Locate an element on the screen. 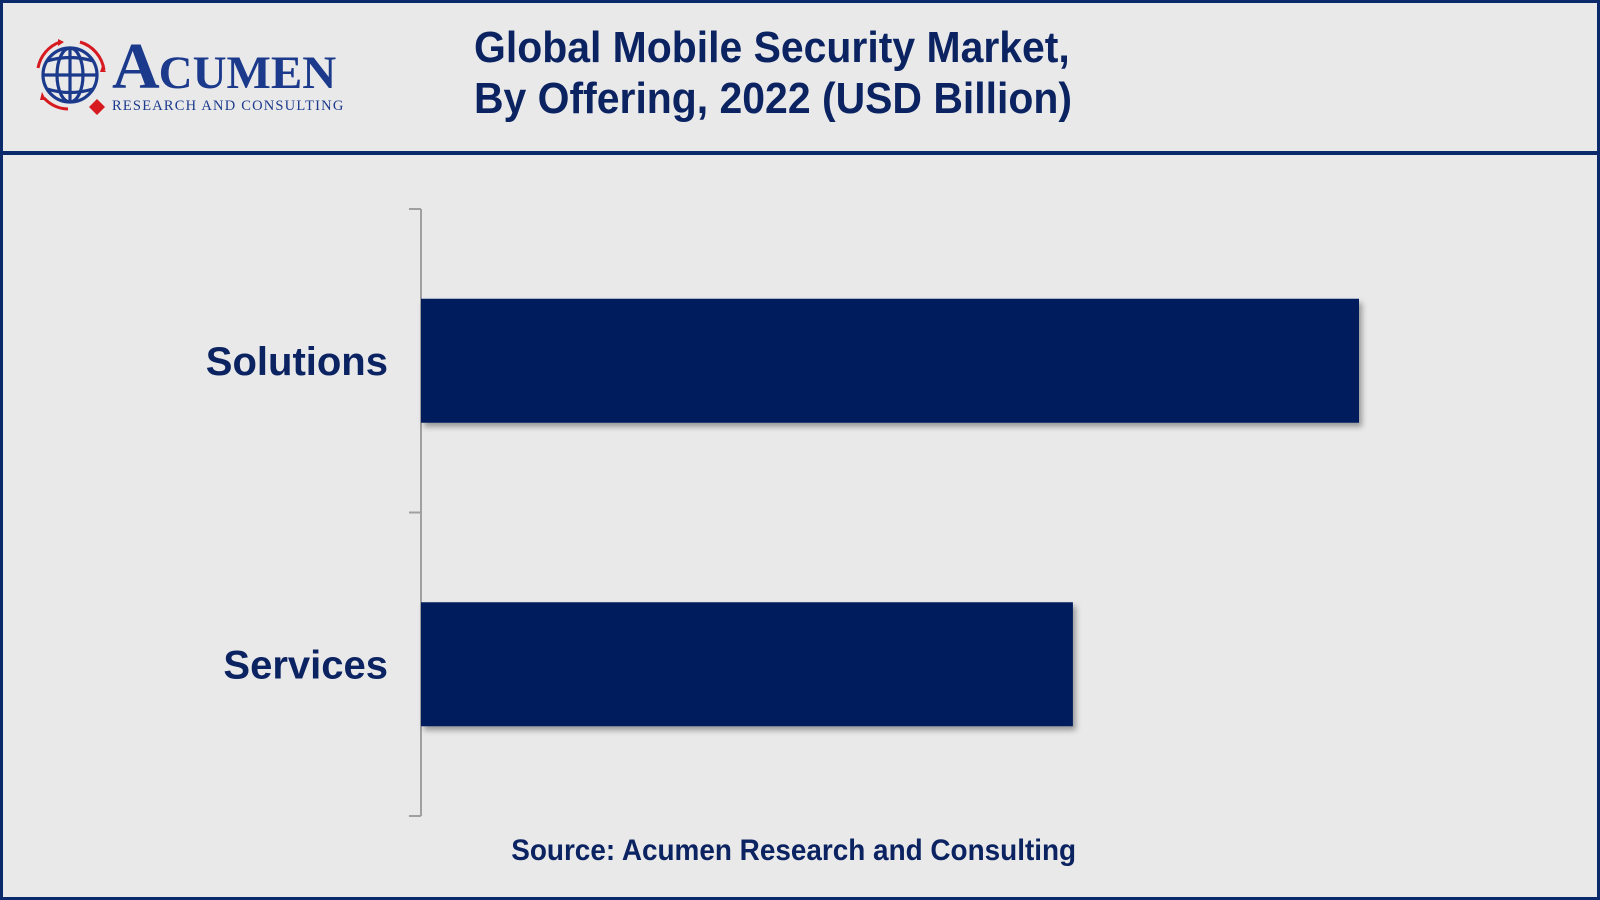 The width and height of the screenshot is (1600, 900). bar-solutions is located at coordinates (890, 360).